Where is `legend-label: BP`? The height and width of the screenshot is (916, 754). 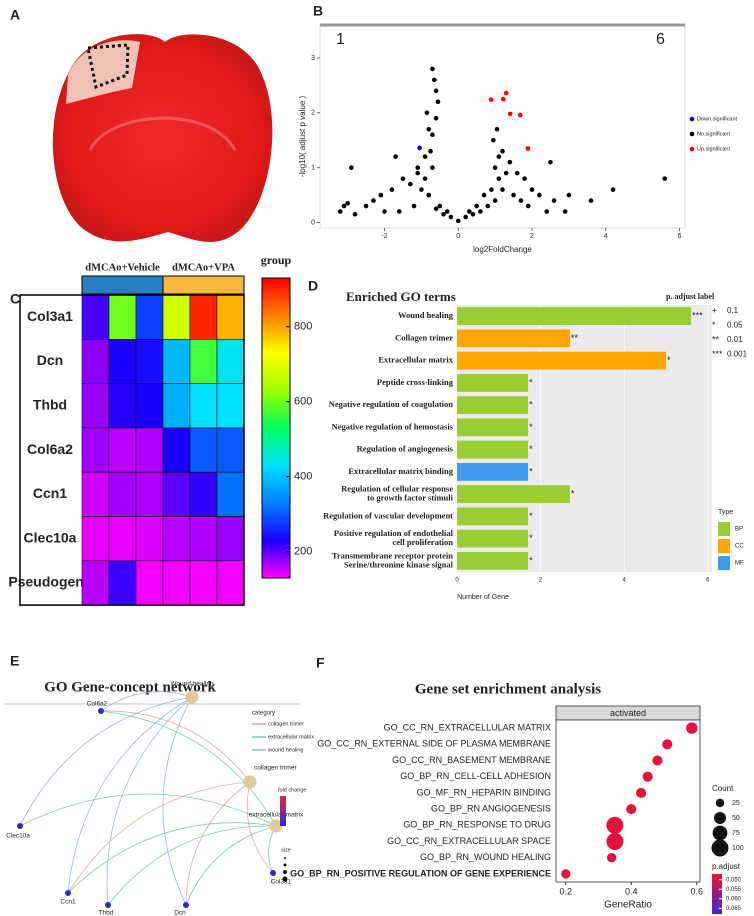 legend-label: BP is located at coordinates (739, 530).